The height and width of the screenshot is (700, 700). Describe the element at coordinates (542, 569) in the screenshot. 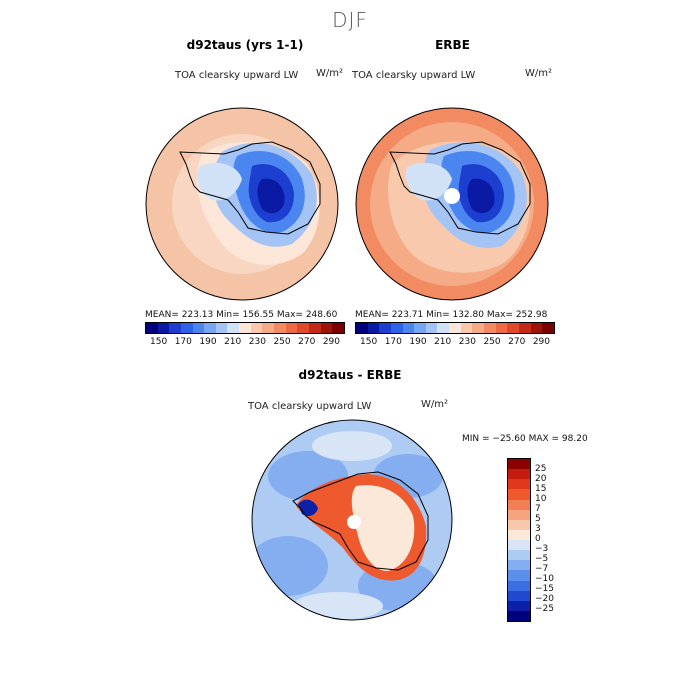

I see `colorbar-diff-label: −7` at that location.